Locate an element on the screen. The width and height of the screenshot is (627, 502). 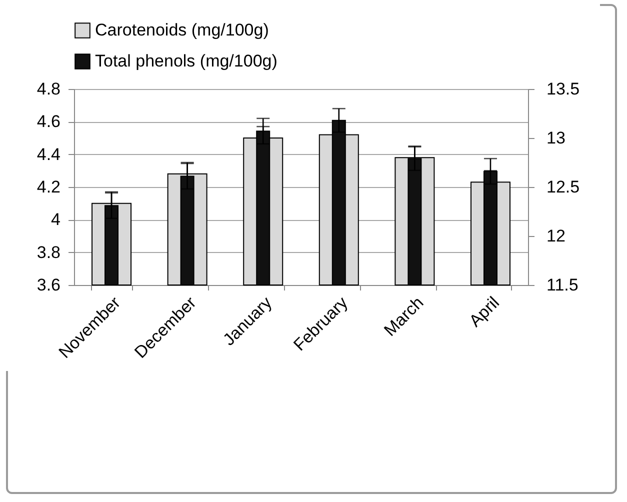
y-tick-label: 3.8 is located at coordinates (48, 252).